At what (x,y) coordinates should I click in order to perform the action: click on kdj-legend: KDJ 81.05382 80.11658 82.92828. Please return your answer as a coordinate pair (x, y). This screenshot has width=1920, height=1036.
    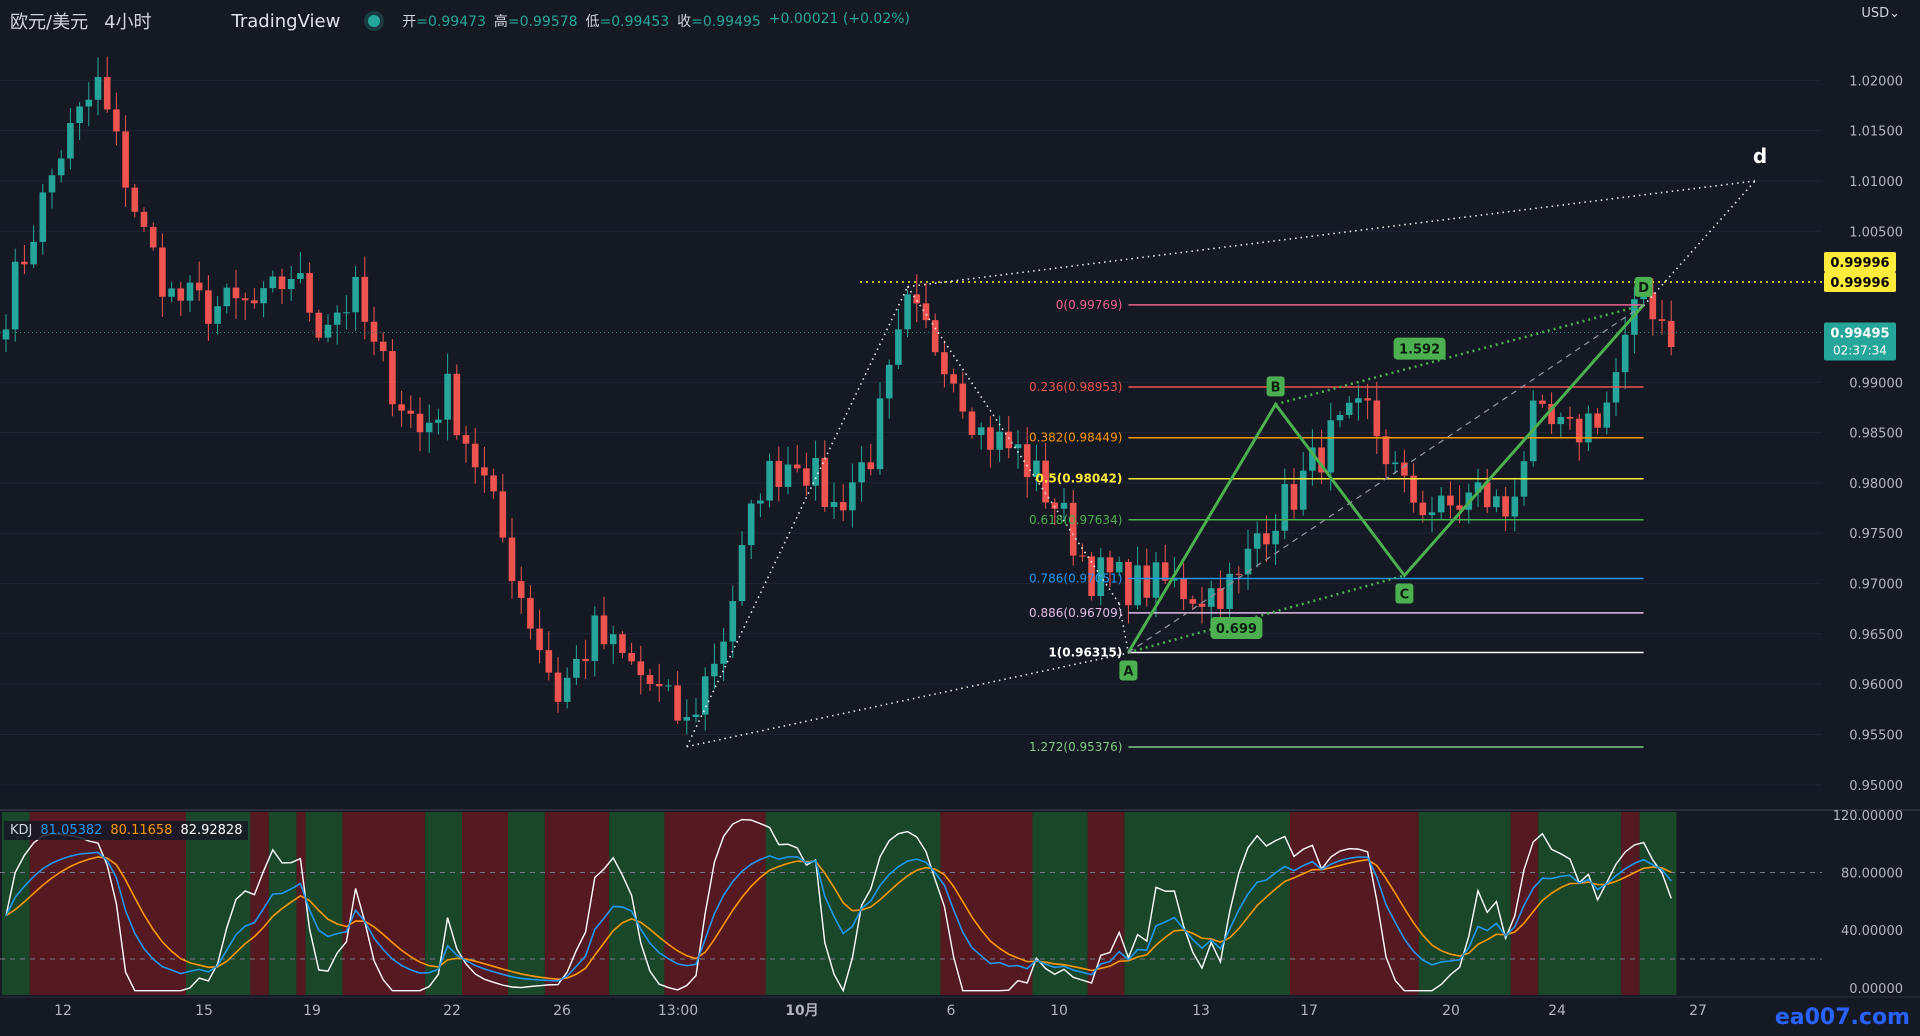
    Looking at the image, I should click on (126, 830).